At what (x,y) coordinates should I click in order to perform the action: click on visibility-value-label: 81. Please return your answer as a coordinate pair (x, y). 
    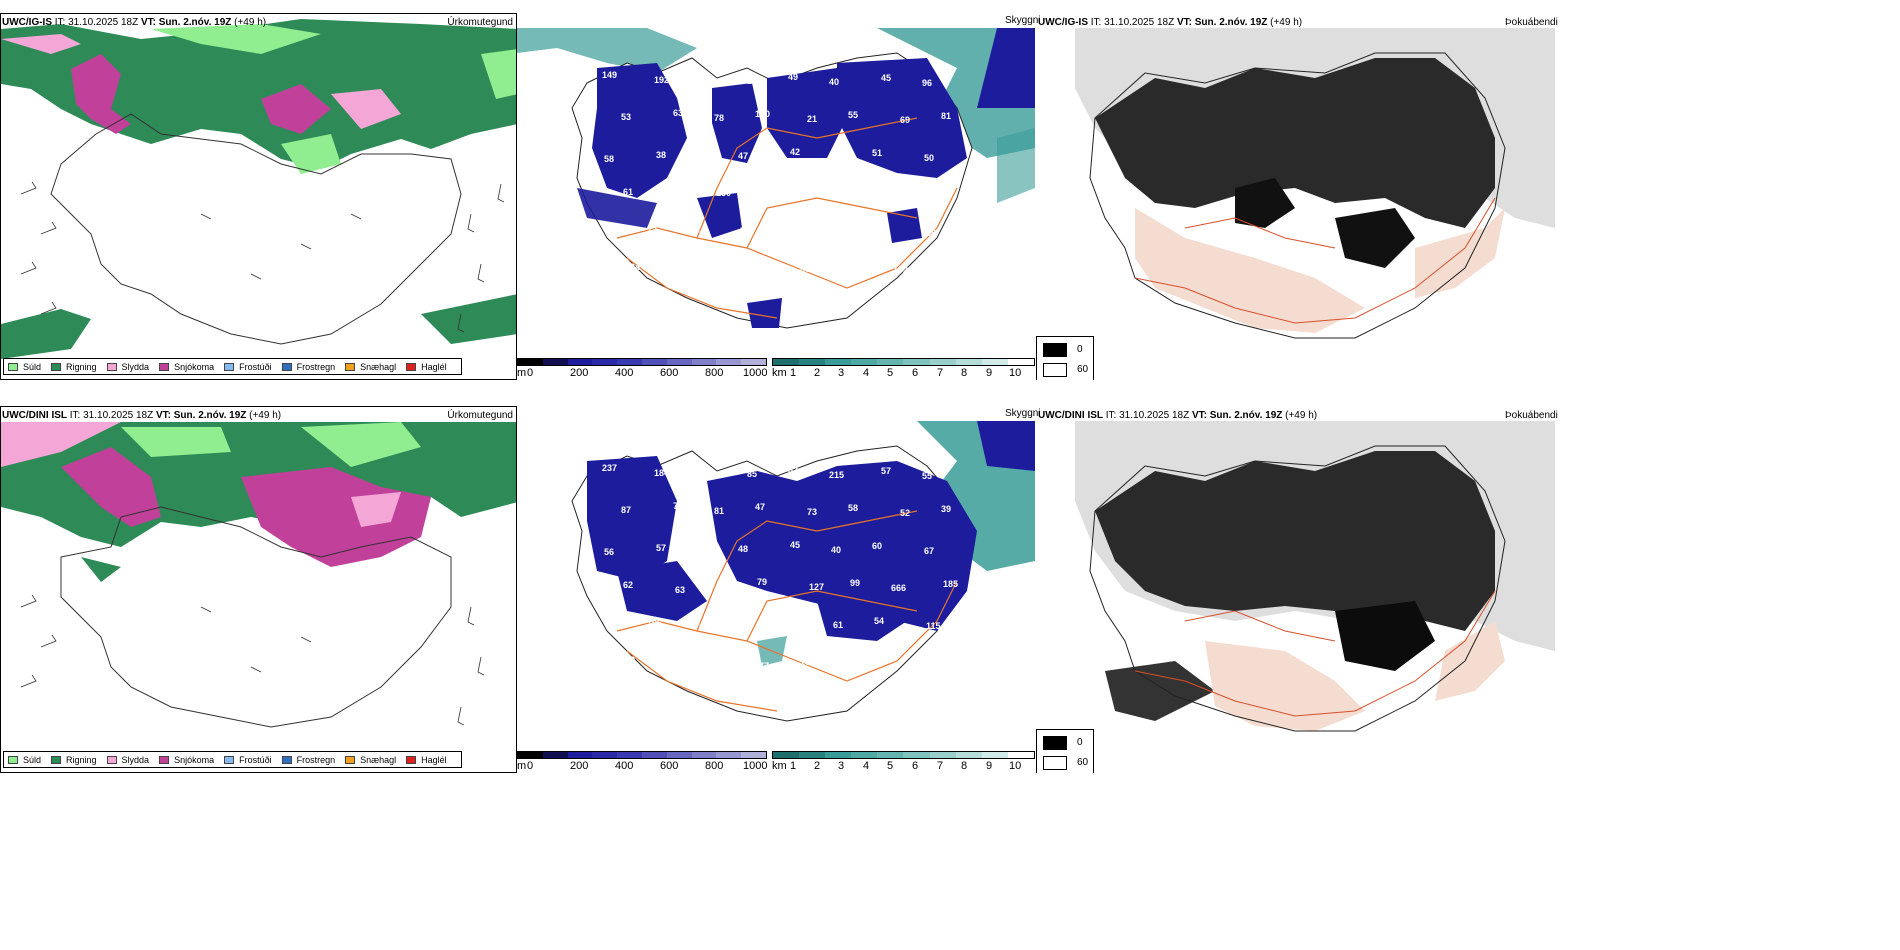
    Looking at the image, I should click on (946, 116).